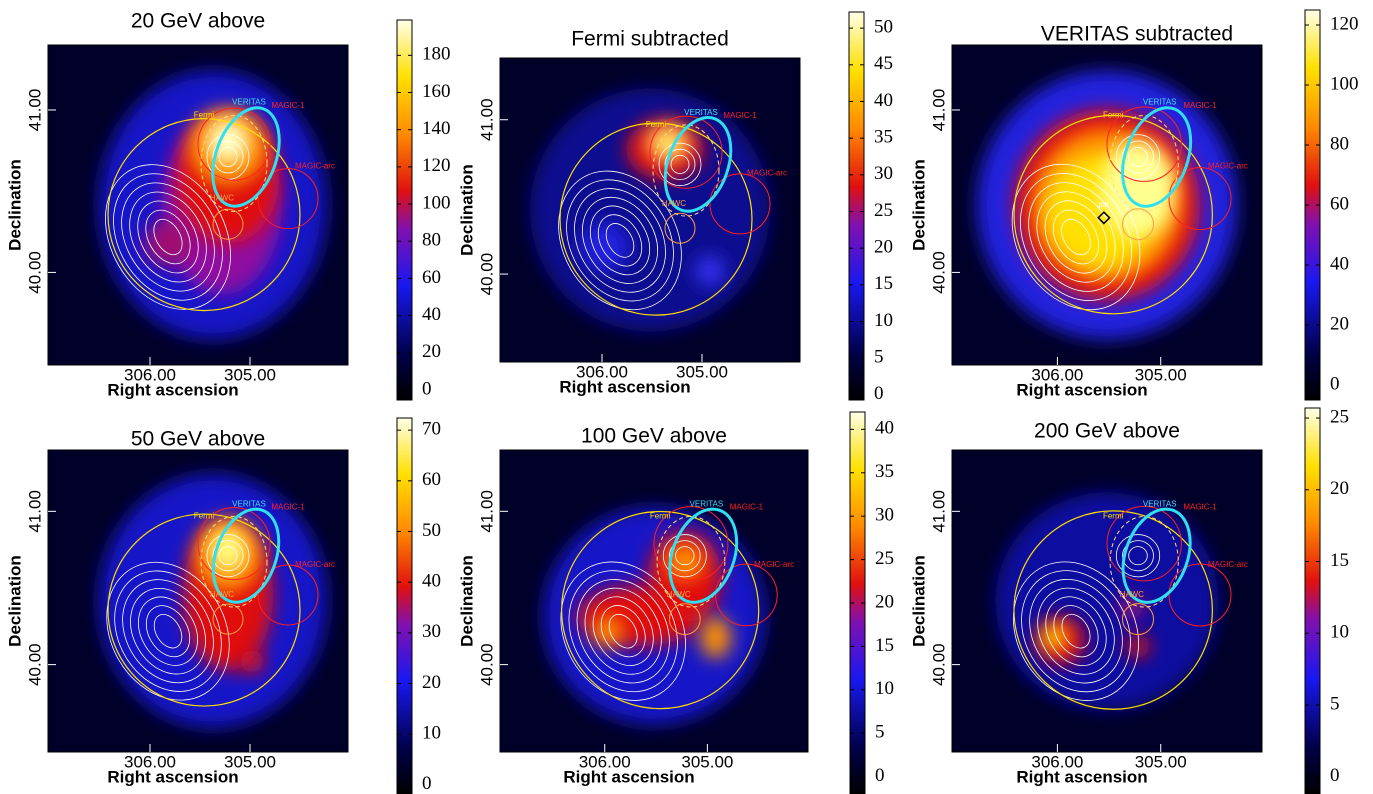  Describe the element at coordinates (1113, 115) in the screenshot. I see `annotation: Fermi` at that location.